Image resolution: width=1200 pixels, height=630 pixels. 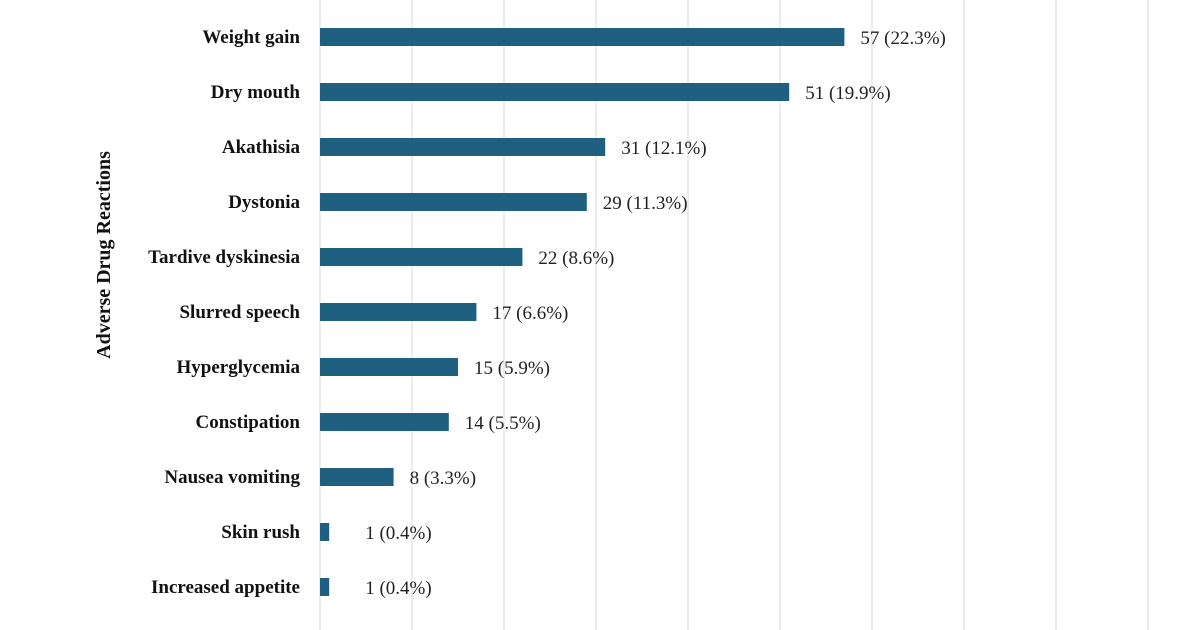 I want to click on data-label: 31 (12.1%), so click(x=663, y=148).